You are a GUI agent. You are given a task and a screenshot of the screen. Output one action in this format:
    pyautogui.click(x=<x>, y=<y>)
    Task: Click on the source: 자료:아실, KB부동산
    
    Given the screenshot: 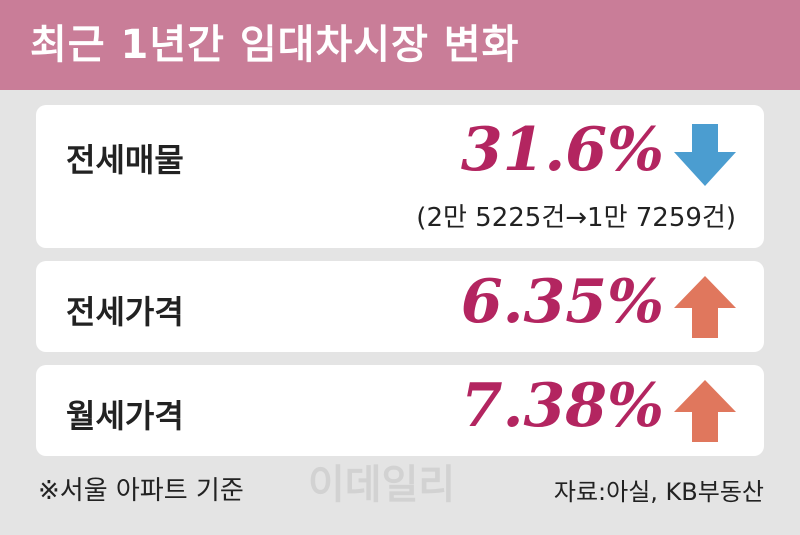 What is the action you would take?
    pyautogui.click(x=658, y=492)
    